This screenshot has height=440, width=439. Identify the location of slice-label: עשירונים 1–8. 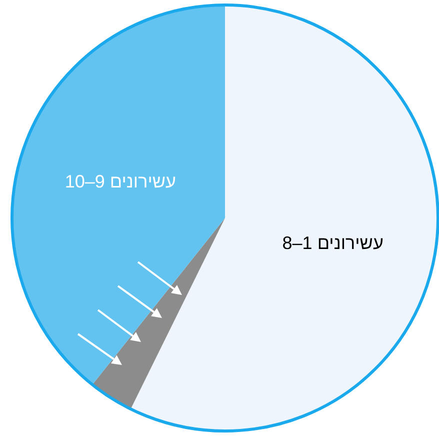
(333, 243).